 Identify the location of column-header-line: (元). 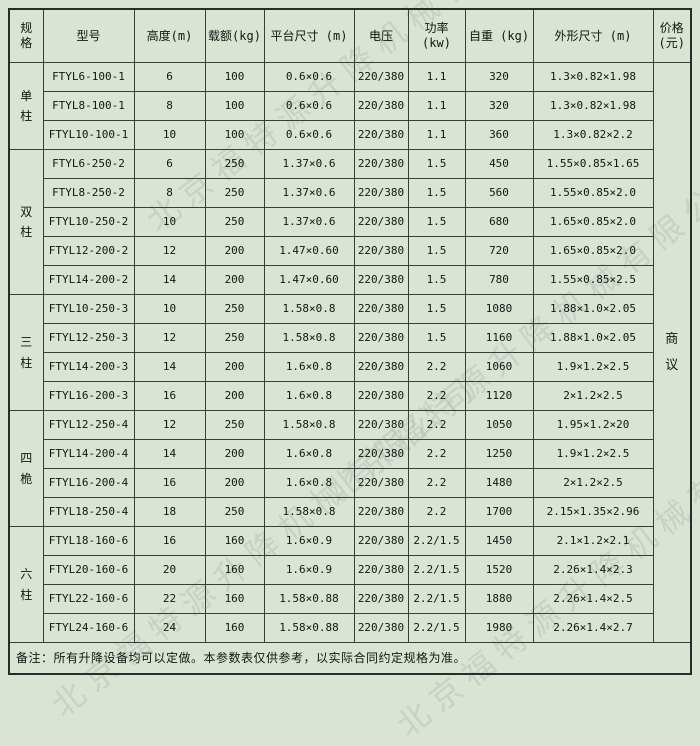
(671, 43).